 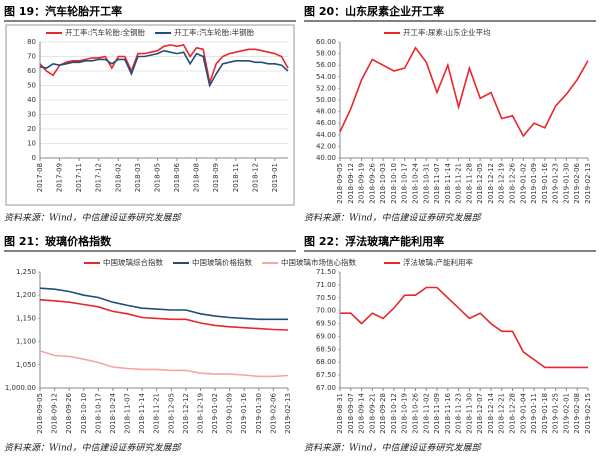 I want to click on figure-title: 图 19：汽车轮胎开工率, so click(x=63, y=11).